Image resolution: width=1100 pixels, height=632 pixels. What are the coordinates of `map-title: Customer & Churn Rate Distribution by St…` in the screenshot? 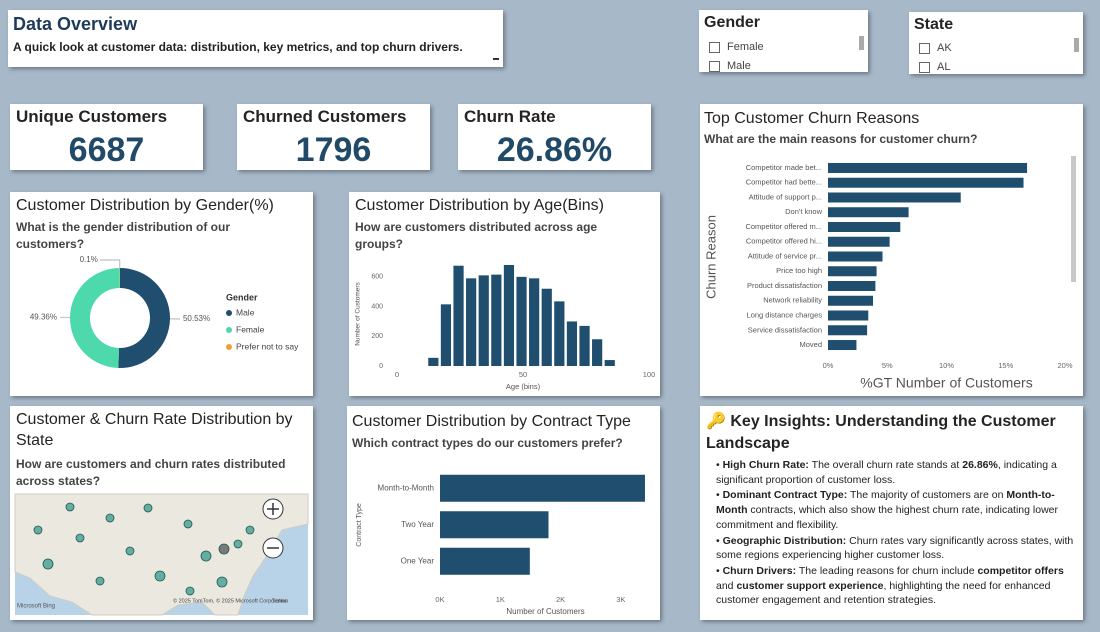 It's located at (154, 430).